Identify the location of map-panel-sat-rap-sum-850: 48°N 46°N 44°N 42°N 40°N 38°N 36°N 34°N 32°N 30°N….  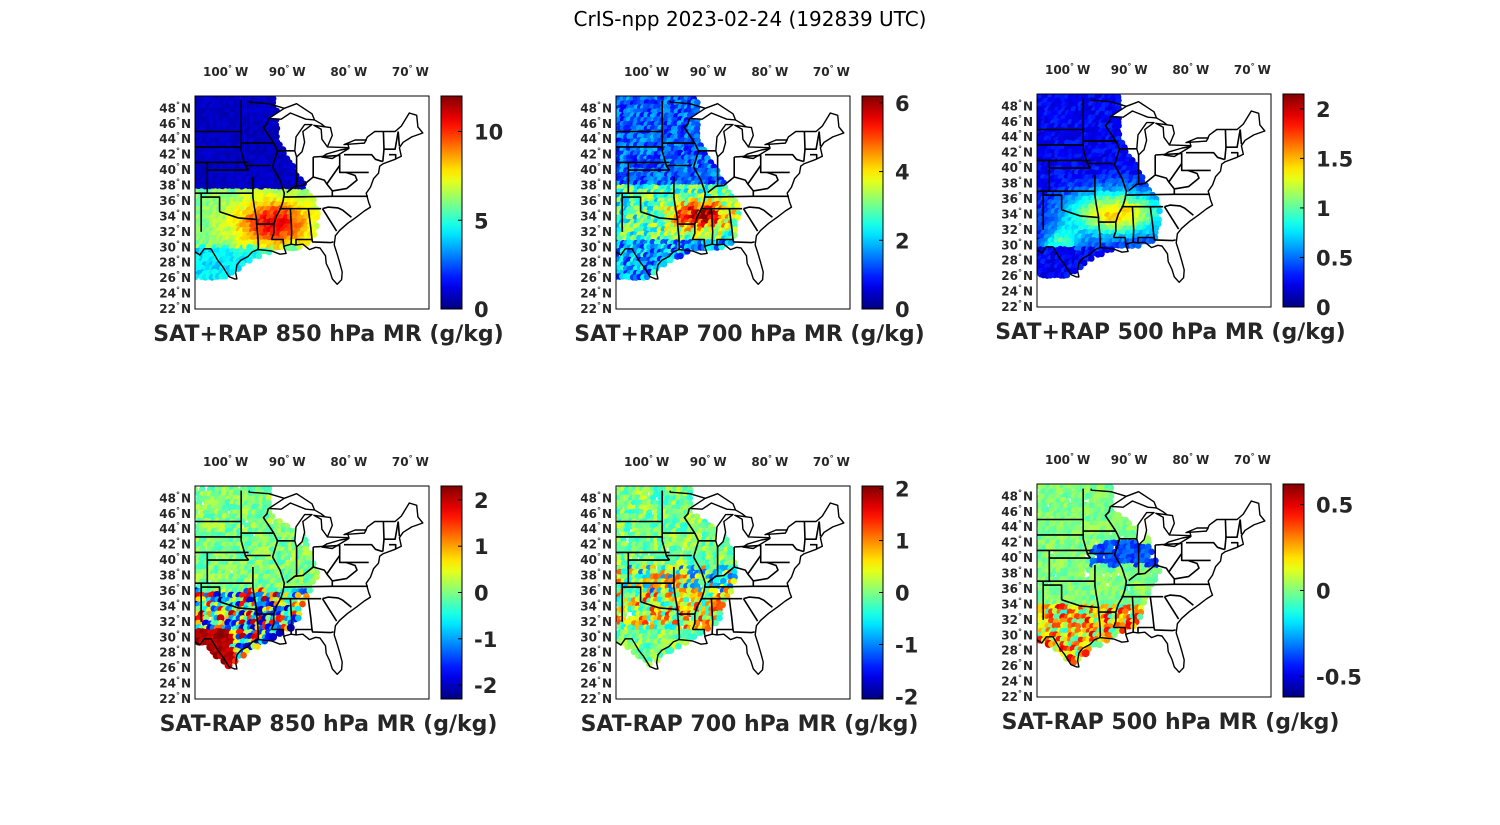
(316, 212).